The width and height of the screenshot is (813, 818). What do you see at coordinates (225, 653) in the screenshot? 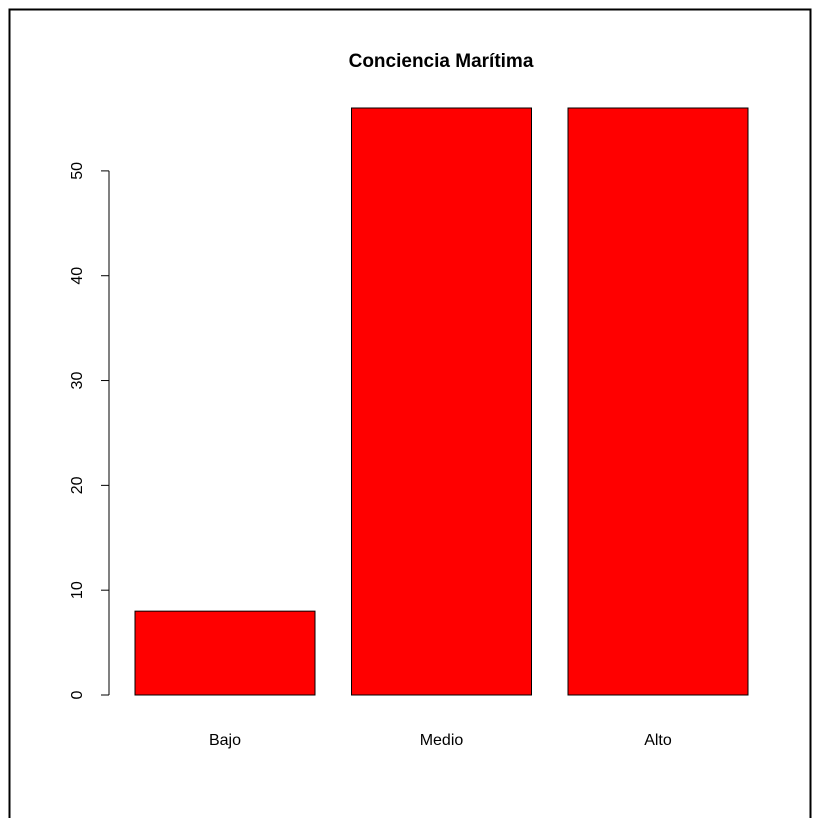
I see `bar` at bounding box center [225, 653].